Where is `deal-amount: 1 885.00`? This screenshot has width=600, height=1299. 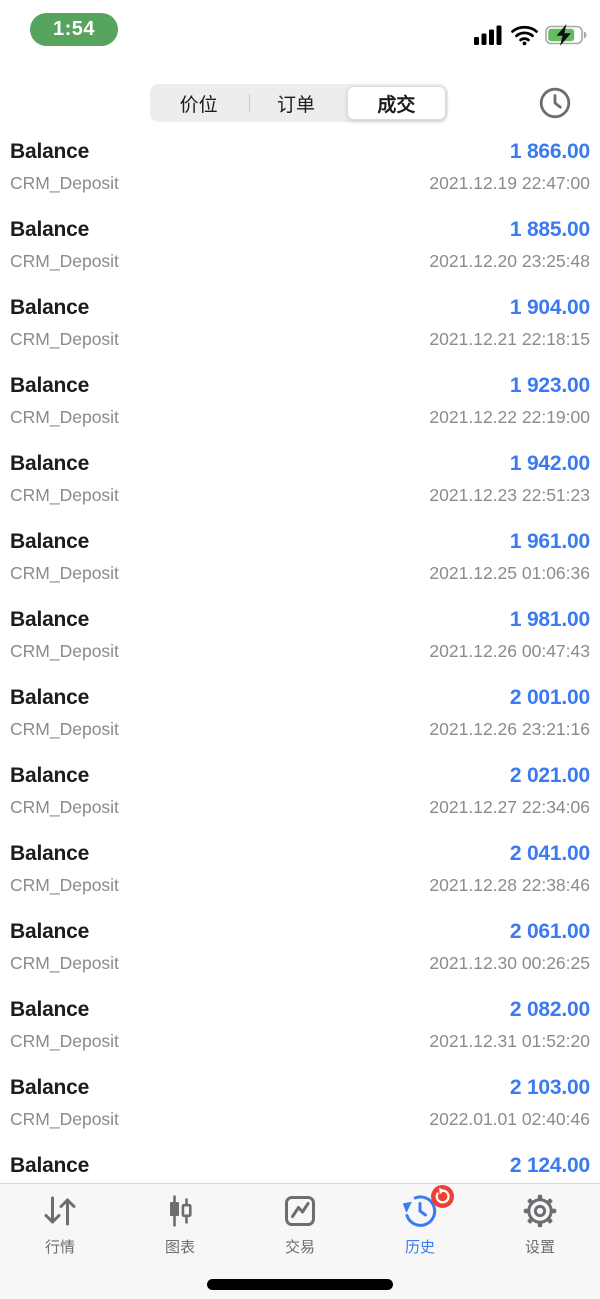
deal-amount: 1 885.00 is located at coordinates (549, 229).